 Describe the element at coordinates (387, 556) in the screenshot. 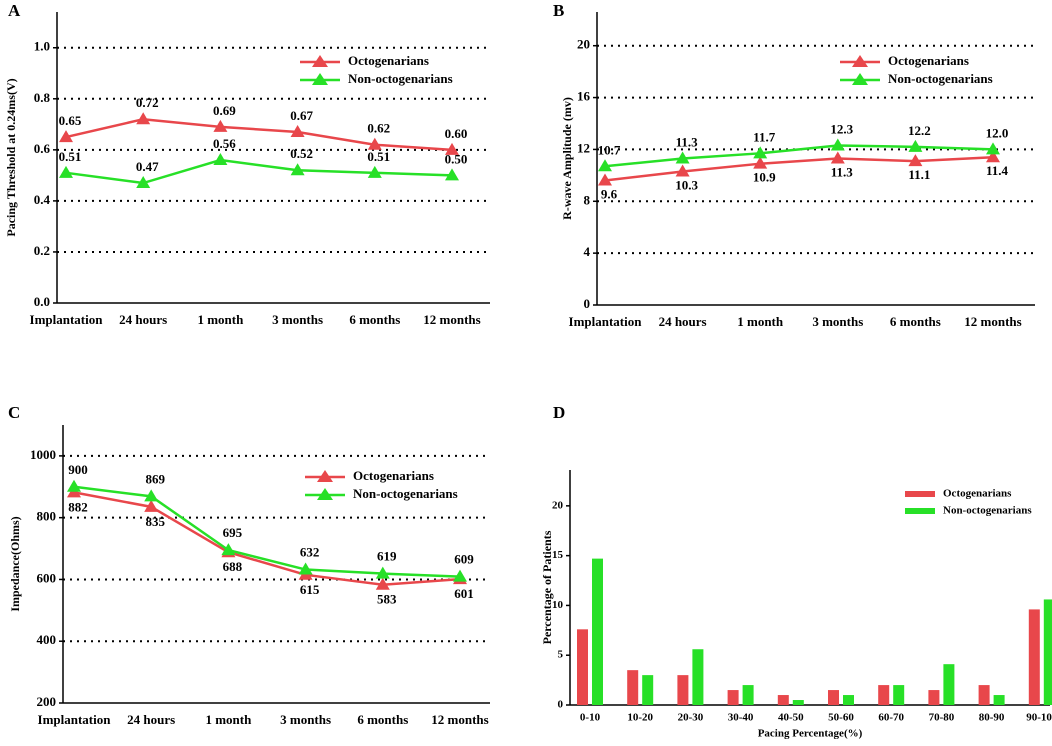

I see `data-label: 619` at that location.